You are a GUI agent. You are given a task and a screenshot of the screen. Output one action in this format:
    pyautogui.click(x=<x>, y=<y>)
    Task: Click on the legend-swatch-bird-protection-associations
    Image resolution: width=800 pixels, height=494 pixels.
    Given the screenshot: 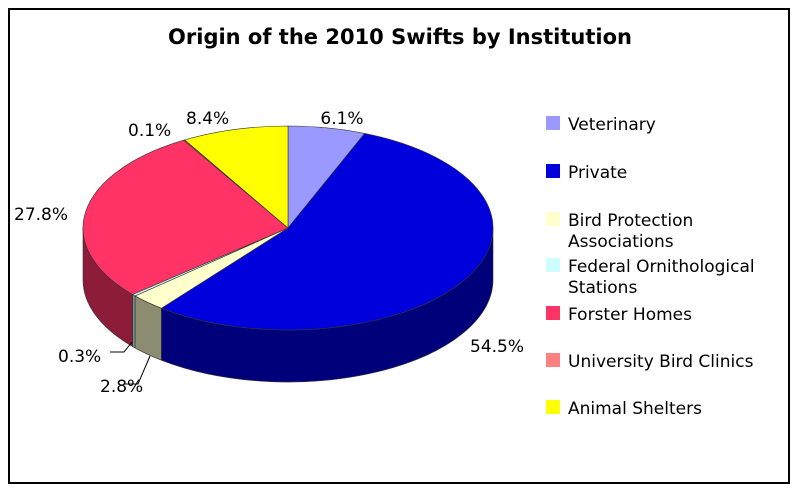 What is the action you would take?
    pyautogui.click(x=553, y=219)
    